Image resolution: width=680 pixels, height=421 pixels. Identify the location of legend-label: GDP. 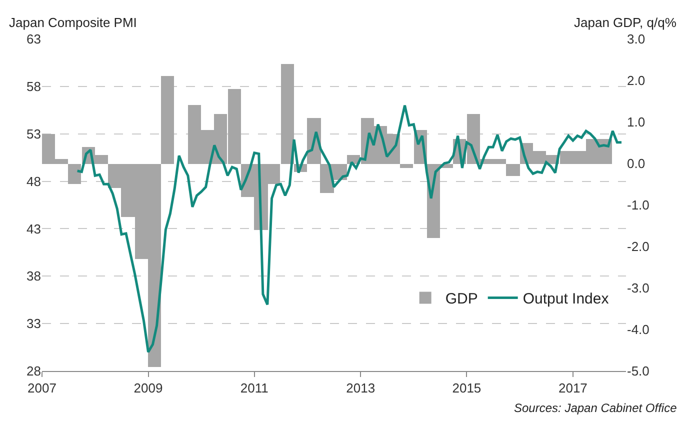
(461, 299).